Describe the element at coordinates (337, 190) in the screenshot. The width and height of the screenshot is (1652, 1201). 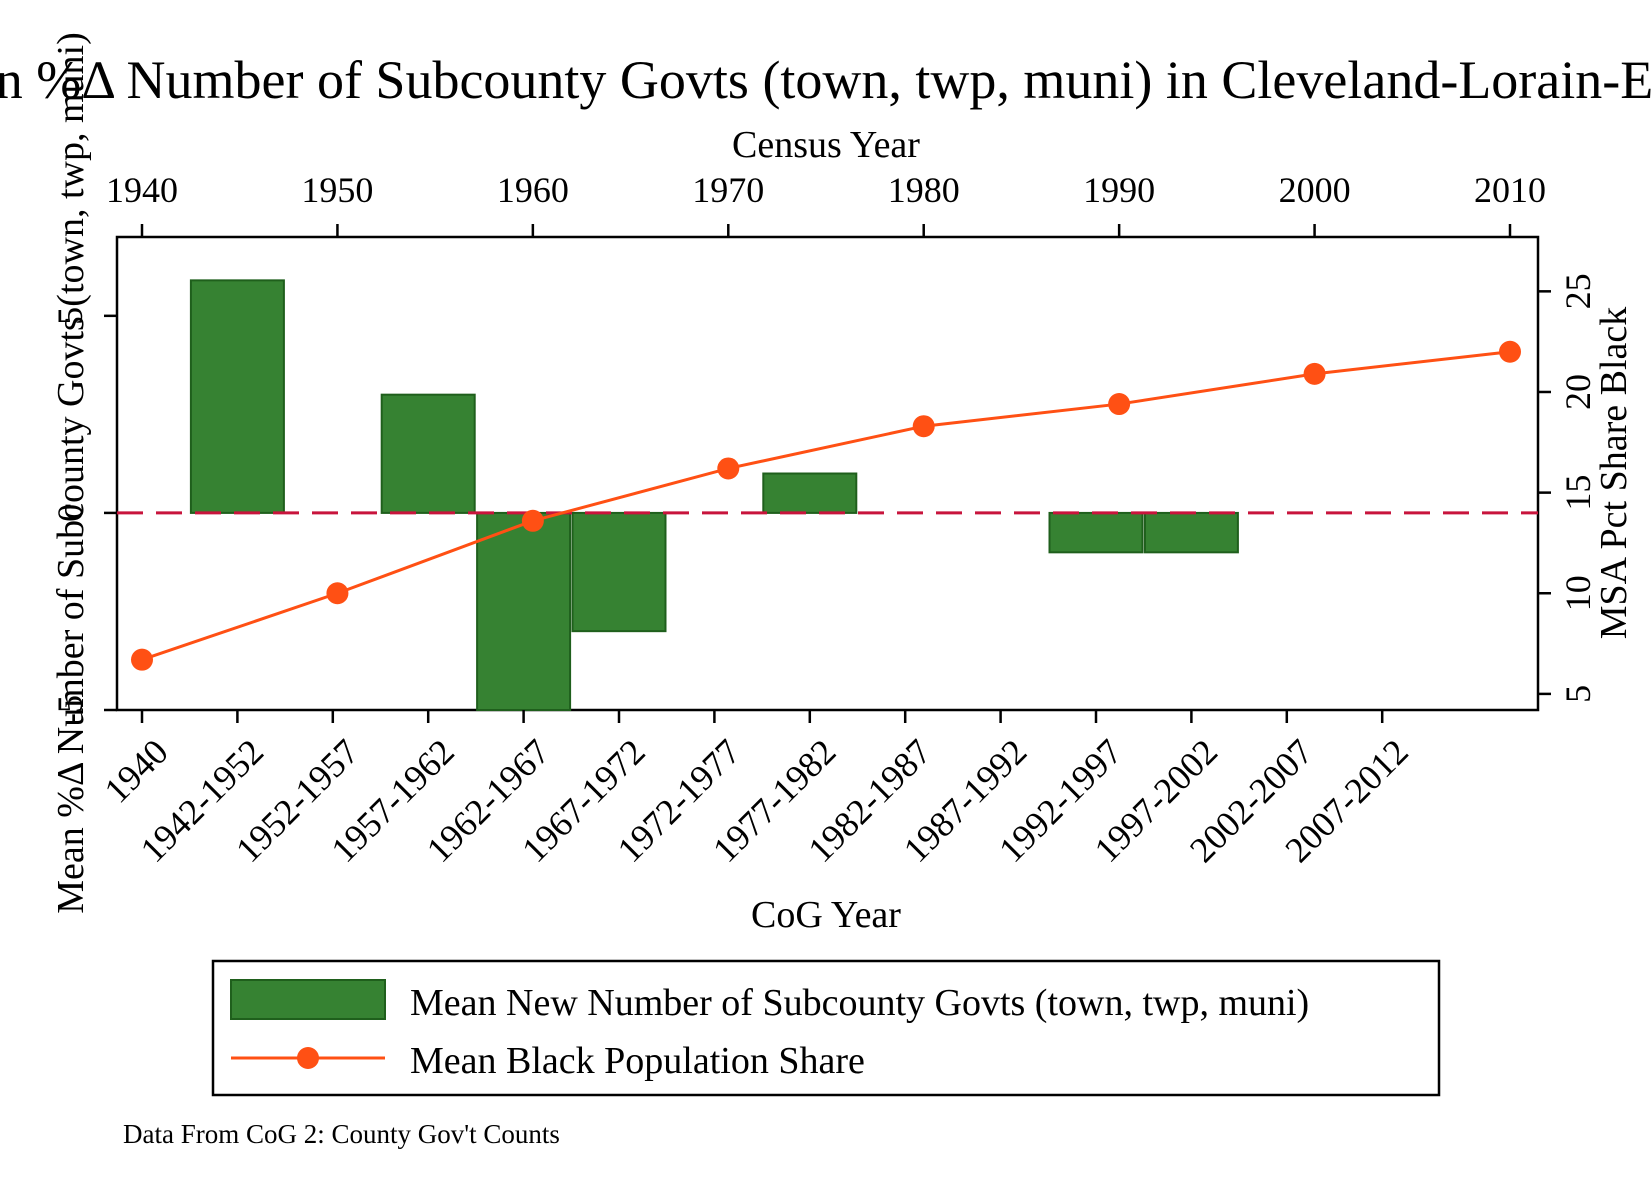
I see `top-tick-label: 1950` at that location.